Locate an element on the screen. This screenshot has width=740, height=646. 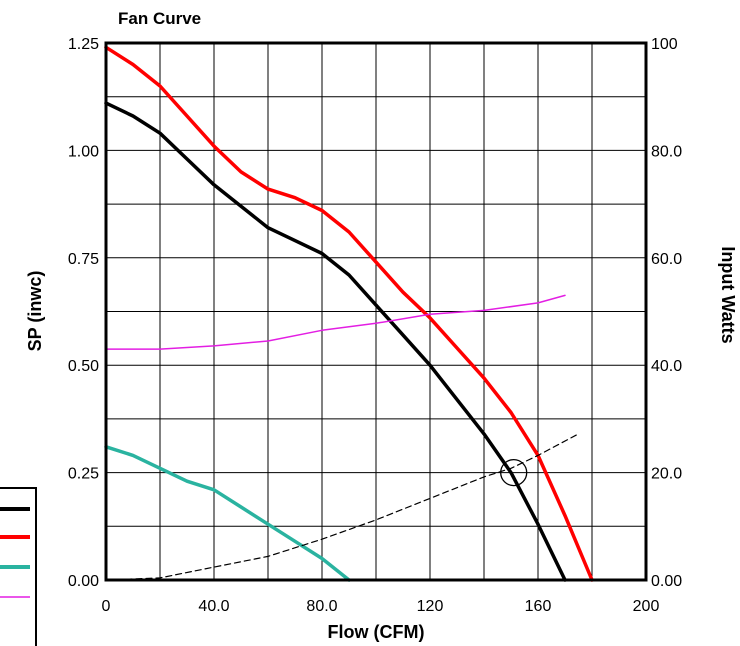
y-tick-label: 0.75 is located at coordinates (83, 259).